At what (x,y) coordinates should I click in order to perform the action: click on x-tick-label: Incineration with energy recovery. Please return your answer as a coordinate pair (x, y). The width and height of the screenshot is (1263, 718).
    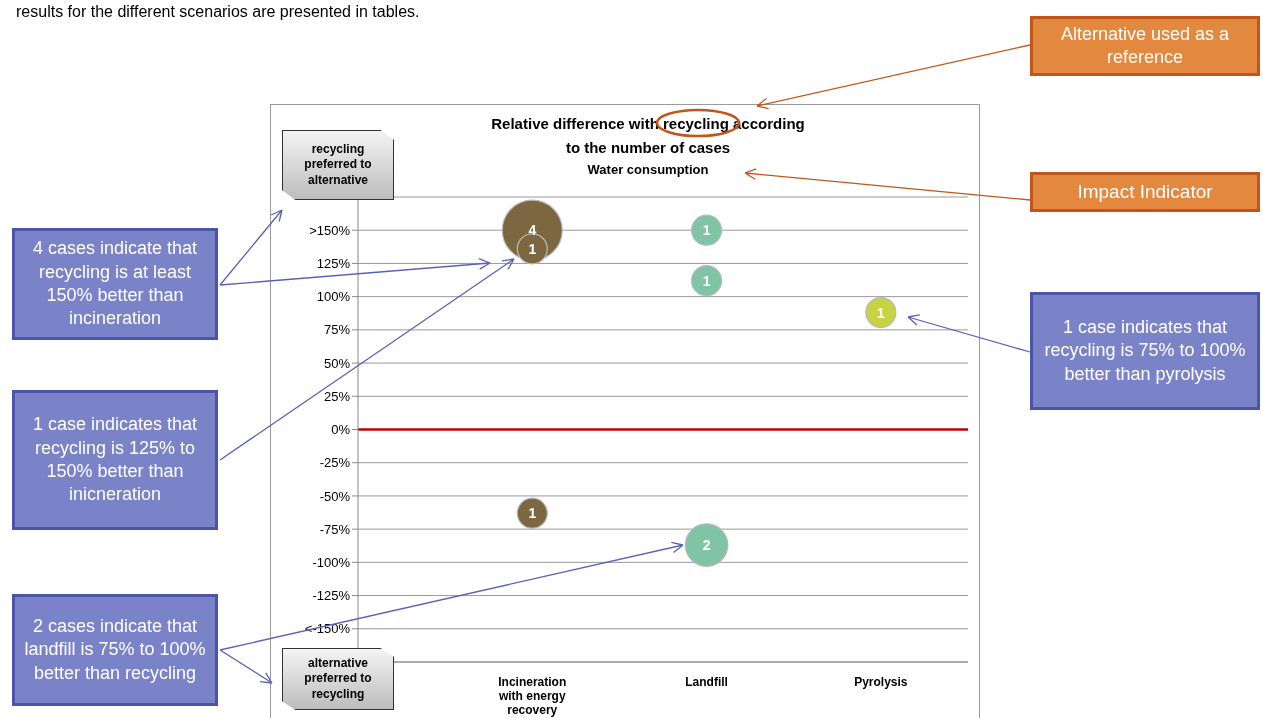
    Looking at the image, I should click on (532, 696).